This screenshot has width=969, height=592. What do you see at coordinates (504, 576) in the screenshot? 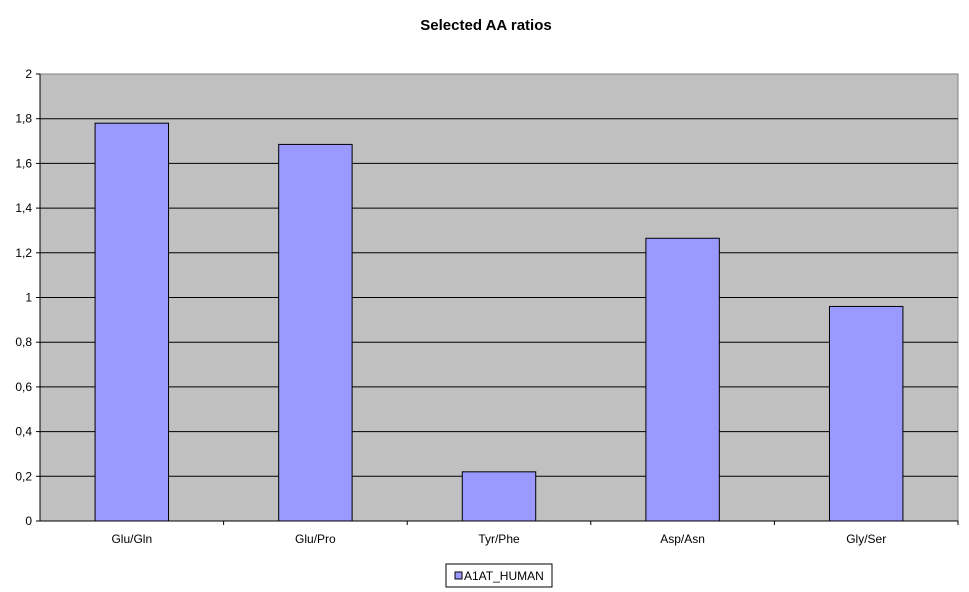
I see `legend-label: A1AT_HUMAN` at bounding box center [504, 576].